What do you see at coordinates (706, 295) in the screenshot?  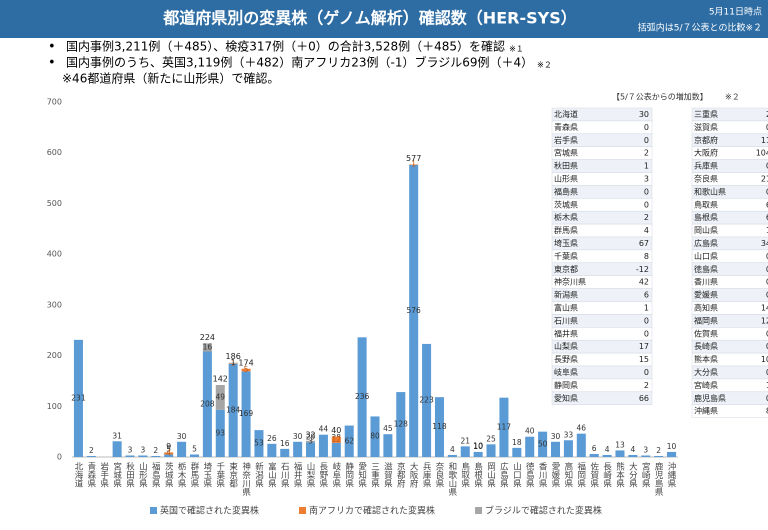 I see `pref-name: 愛媛県` at bounding box center [706, 295].